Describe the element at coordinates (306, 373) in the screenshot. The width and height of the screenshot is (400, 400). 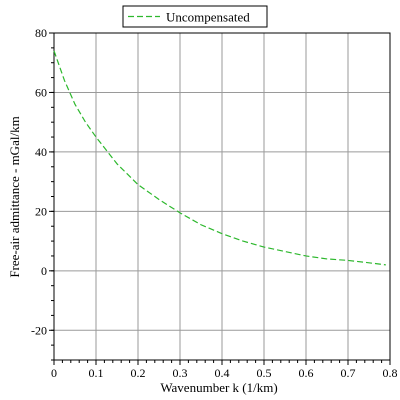
I see `x-tick-label: 0.6` at that location.